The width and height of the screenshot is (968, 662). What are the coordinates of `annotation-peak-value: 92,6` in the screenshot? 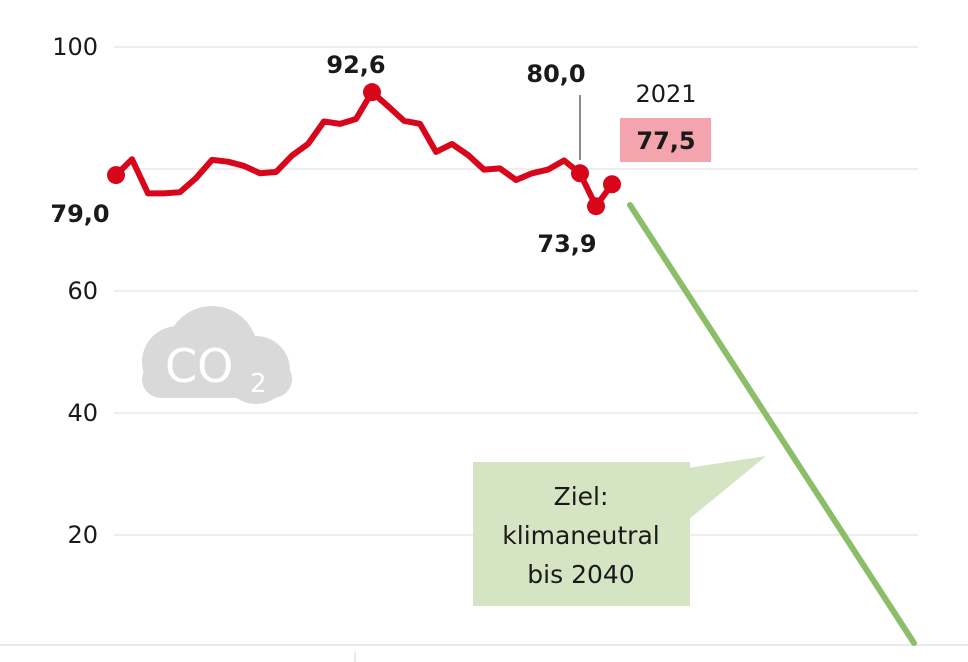 It's located at (355, 65).